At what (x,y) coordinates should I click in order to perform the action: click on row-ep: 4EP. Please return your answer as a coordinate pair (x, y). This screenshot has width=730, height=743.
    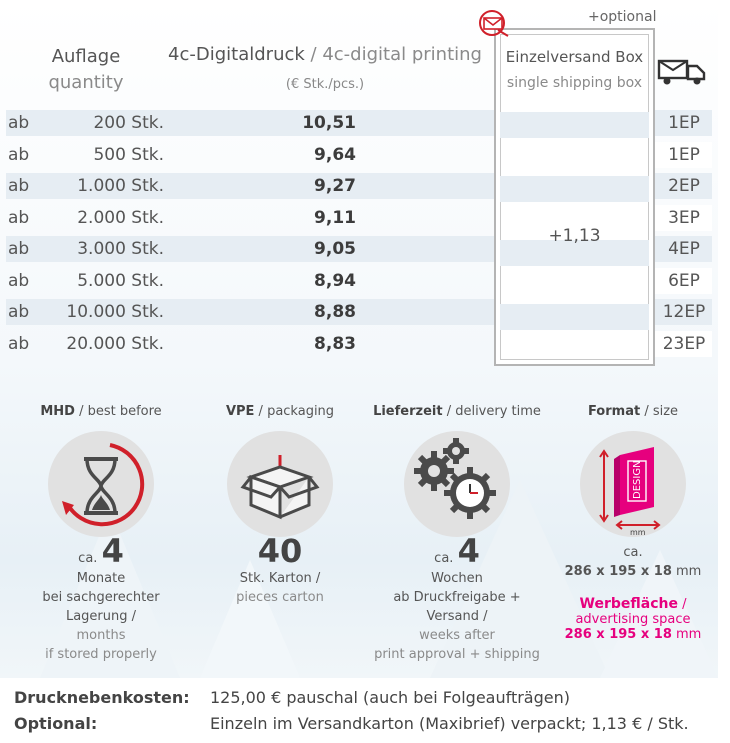
    Looking at the image, I should click on (684, 249).